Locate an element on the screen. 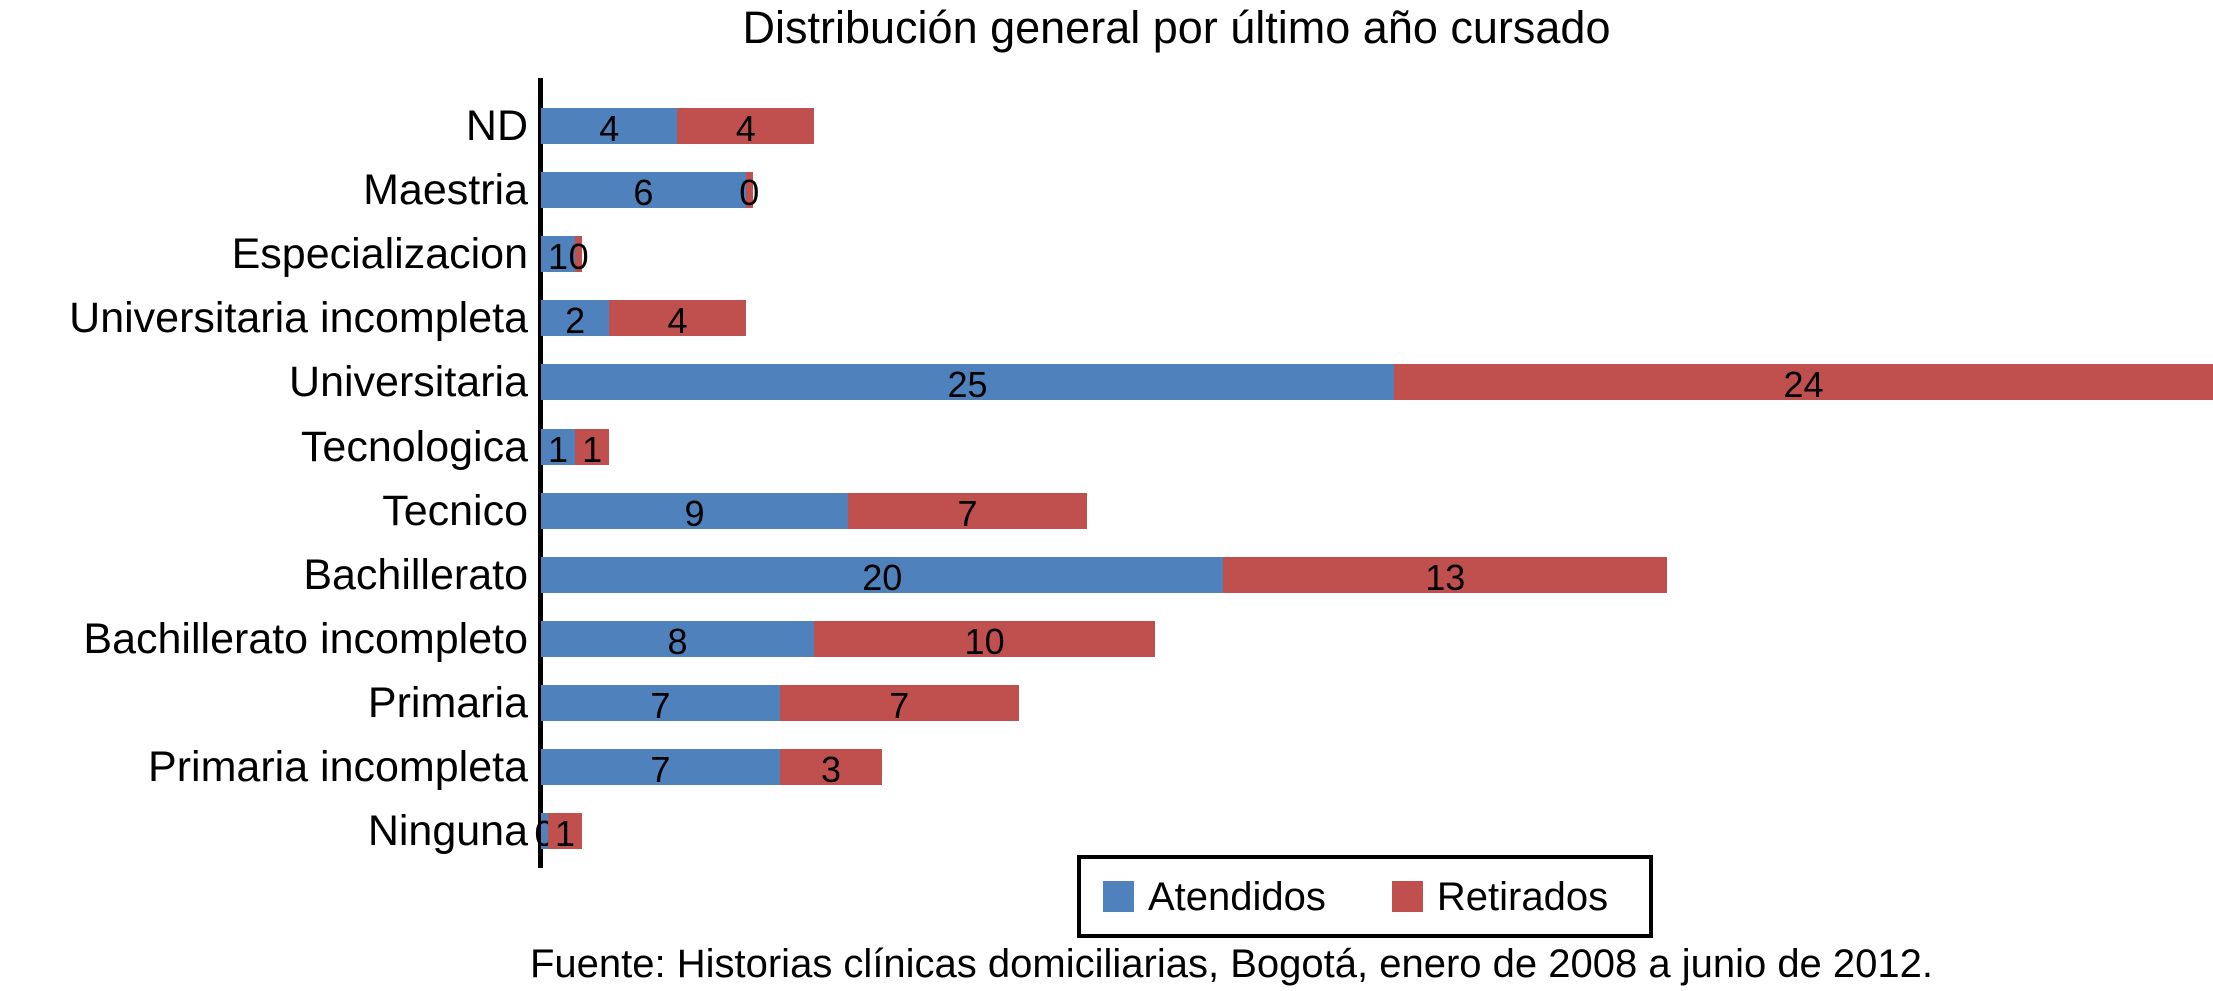 This screenshot has width=2213, height=991. value-label: 10 is located at coordinates (984, 641).